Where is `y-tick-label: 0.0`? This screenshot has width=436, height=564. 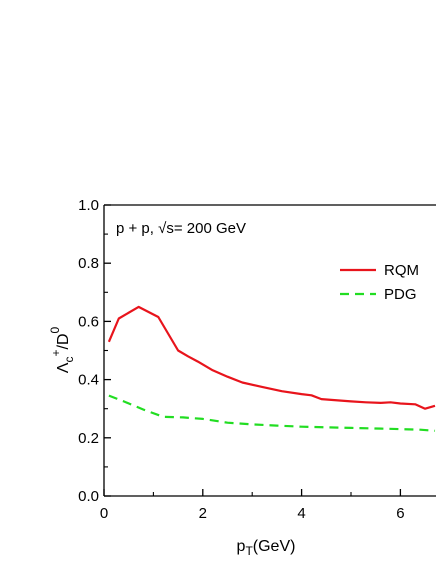 y-tick-label: 0.0 is located at coordinates (88, 496).